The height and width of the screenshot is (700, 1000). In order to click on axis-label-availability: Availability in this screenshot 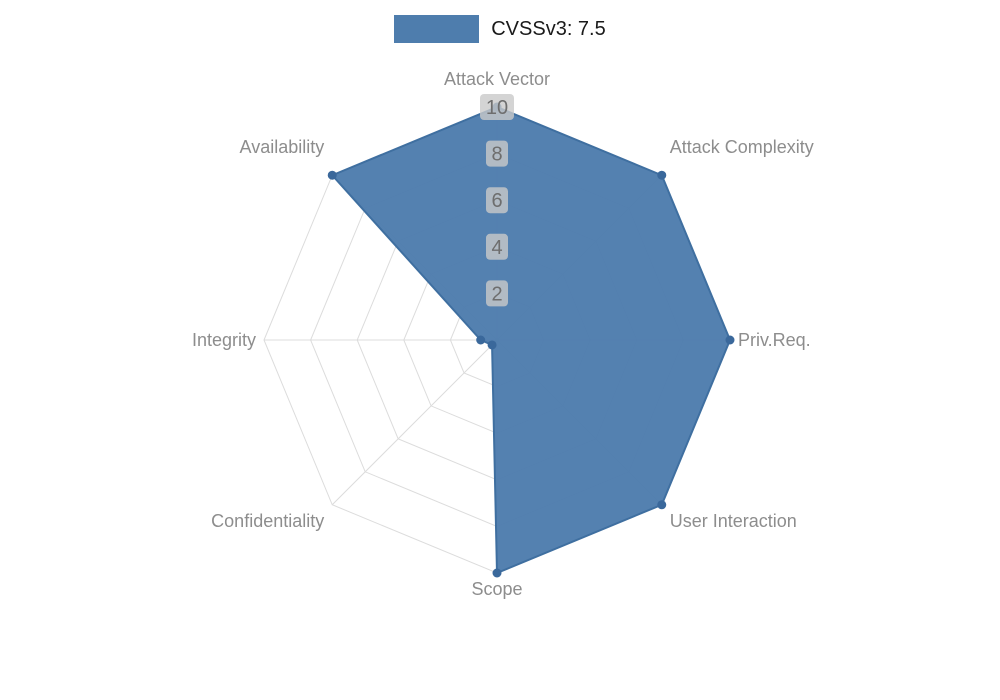, I will do `click(282, 147)`.